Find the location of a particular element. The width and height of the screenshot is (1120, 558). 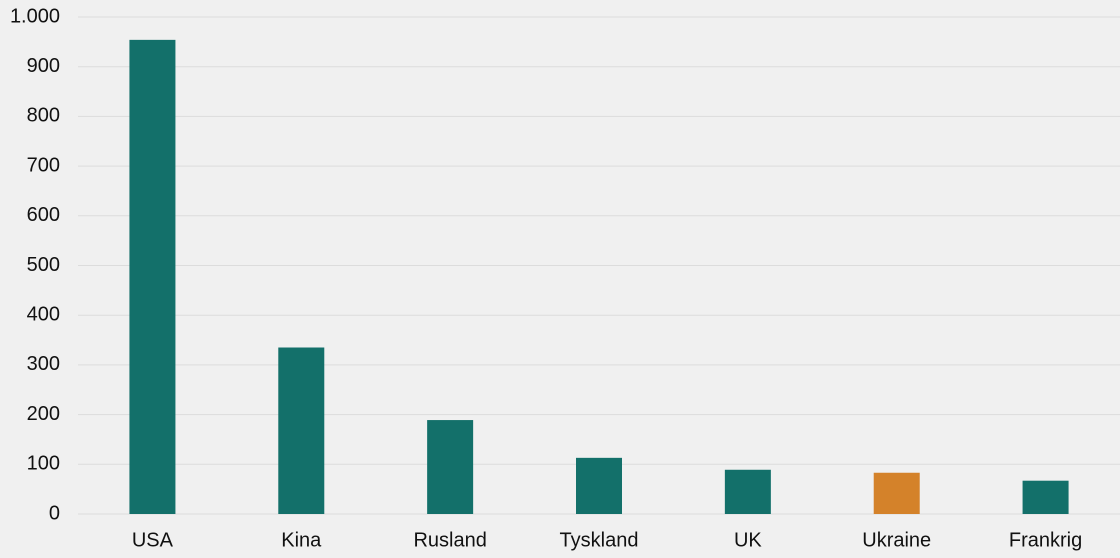

x-tick-label: Frankrig is located at coordinates (1045, 540).